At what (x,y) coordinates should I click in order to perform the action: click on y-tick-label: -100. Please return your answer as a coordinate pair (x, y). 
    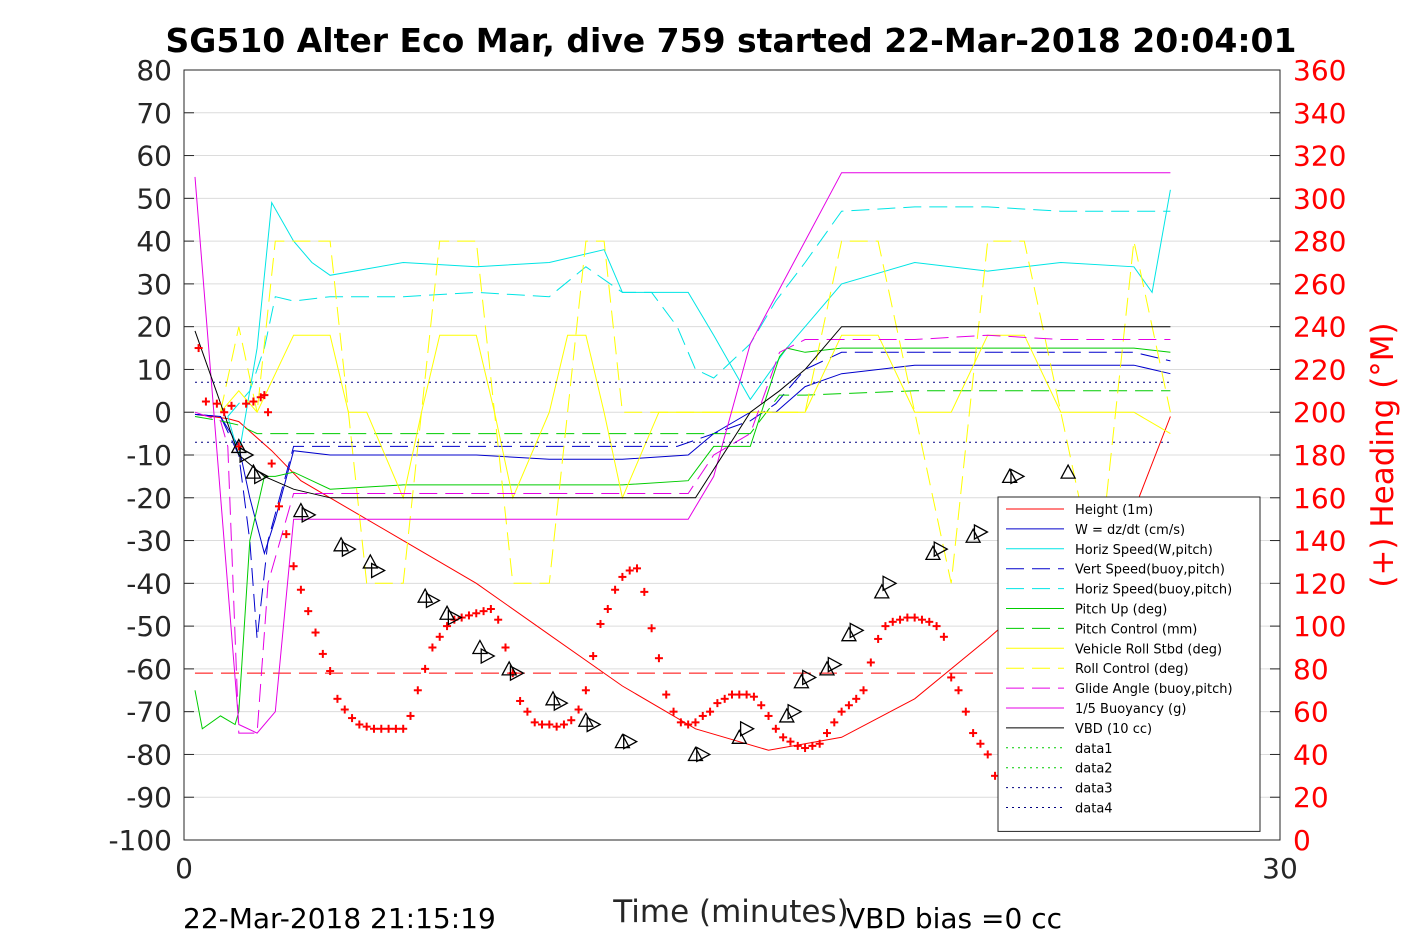
    Looking at the image, I should click on (140, 840).